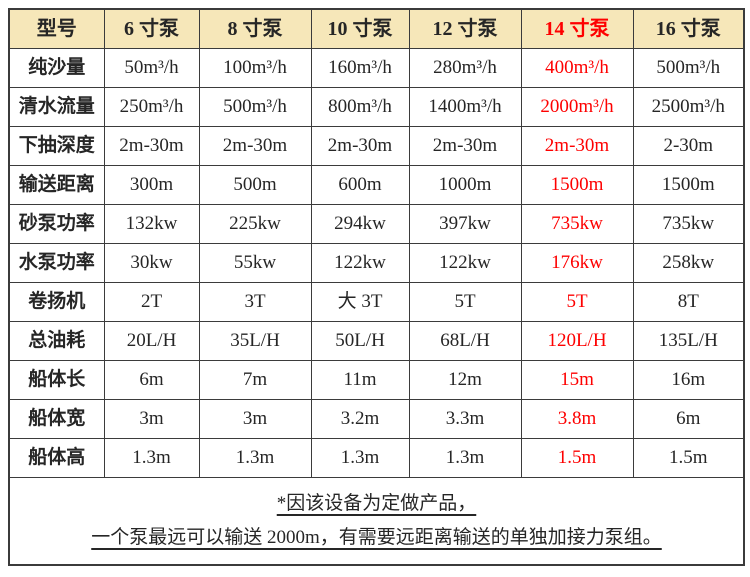  I want to click on column-header-12inch: 12 寸泵, so click(465, 28).